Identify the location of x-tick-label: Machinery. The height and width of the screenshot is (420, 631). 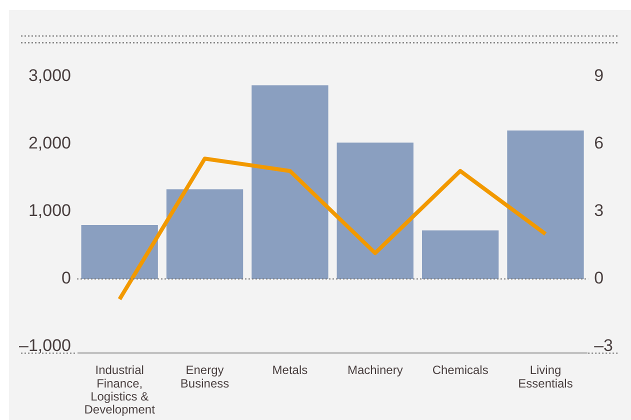
(375, 370).